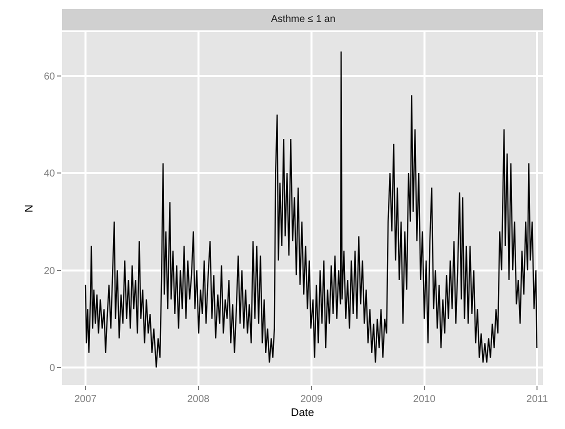 The height and width of the screenshot is (429, 565). What do you see at coordinates (50, 174) in the screenshot?
I see `y-tick-label: 40` at bounding box center [50, 174].